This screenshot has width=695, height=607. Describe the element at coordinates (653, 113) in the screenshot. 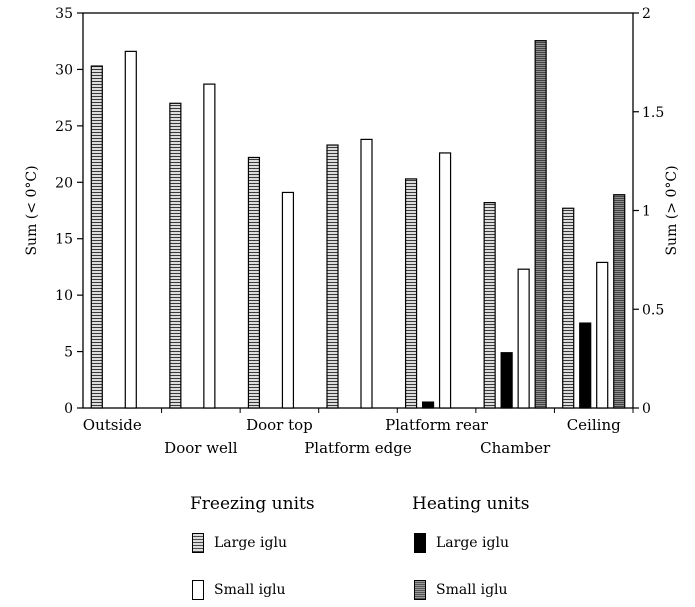

I see `right-tick-label: 1.5` at that location.